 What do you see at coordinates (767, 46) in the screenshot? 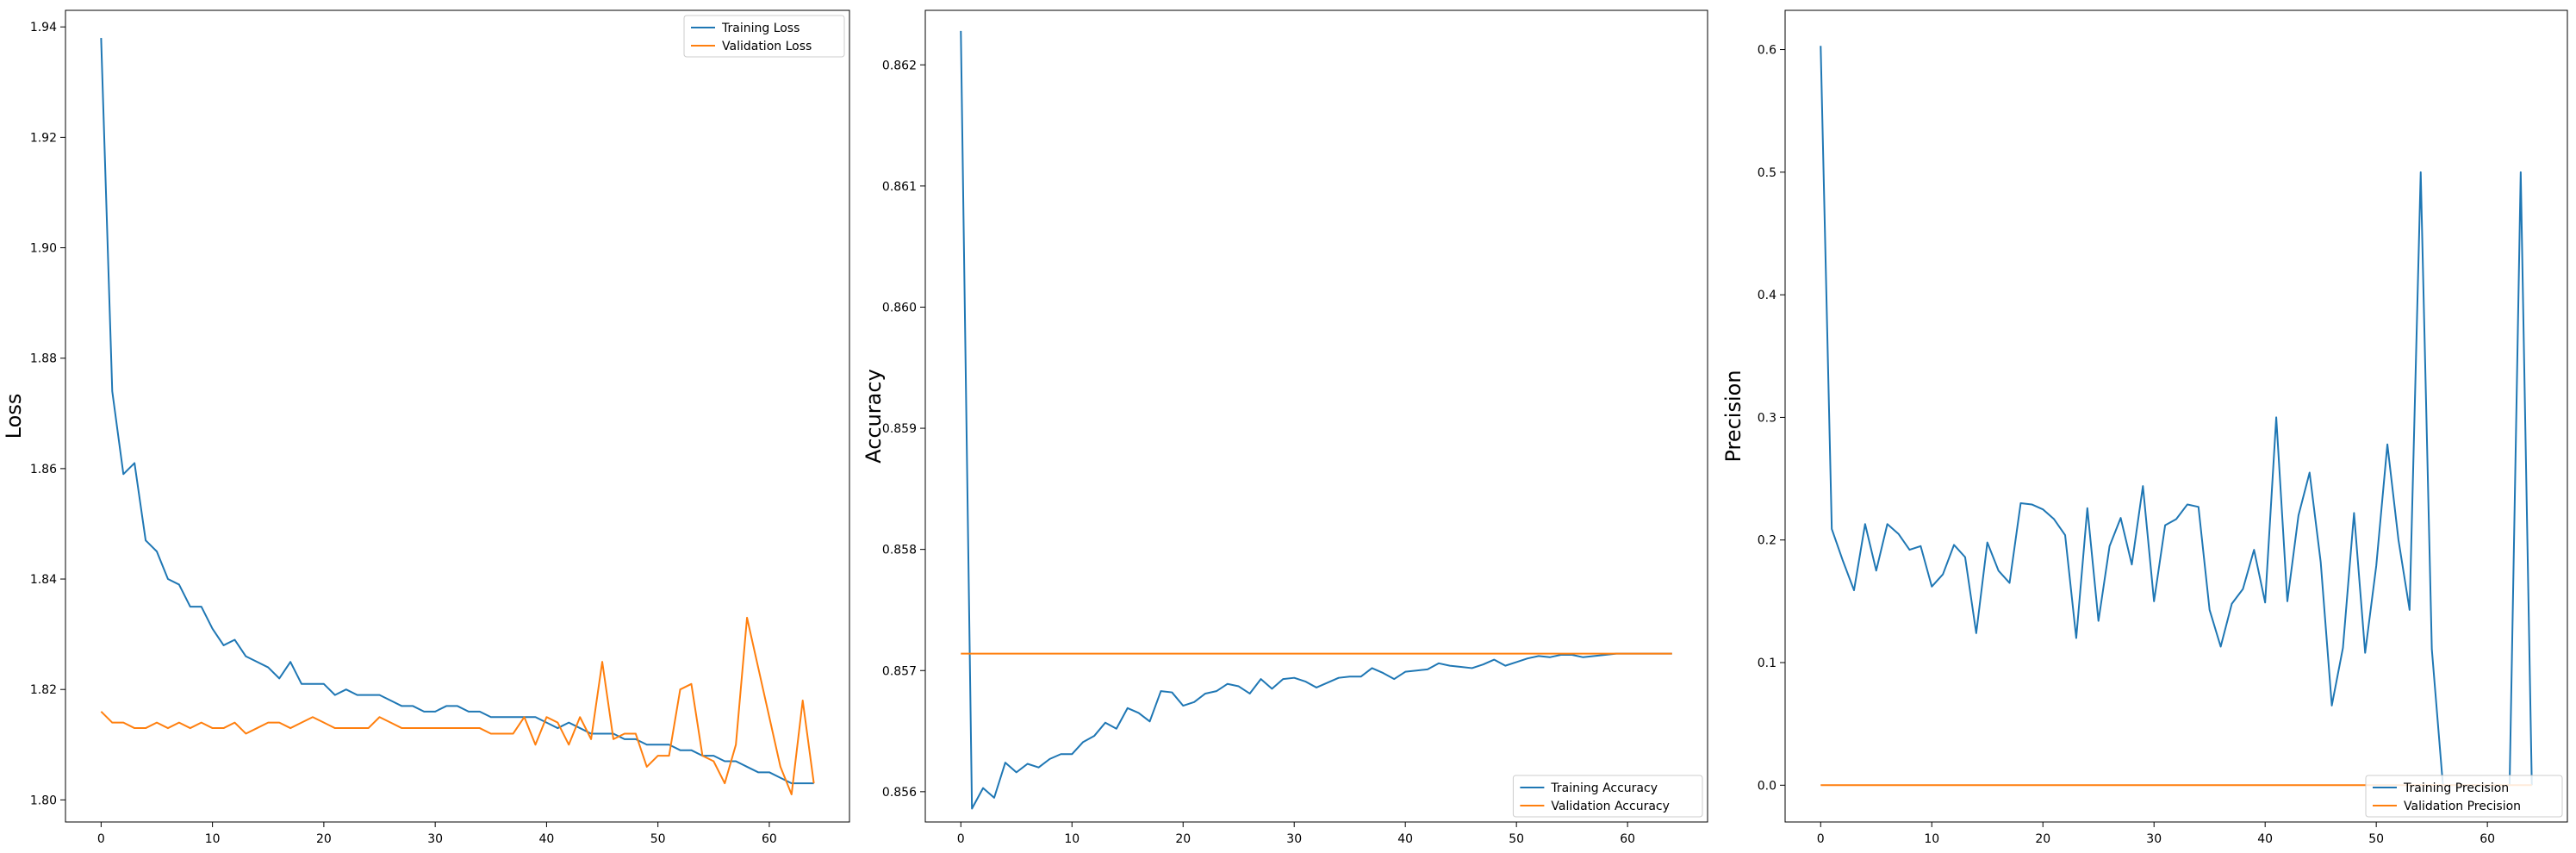
I see `legend-entry: Validation Loss` at bounding box center [767, 46].